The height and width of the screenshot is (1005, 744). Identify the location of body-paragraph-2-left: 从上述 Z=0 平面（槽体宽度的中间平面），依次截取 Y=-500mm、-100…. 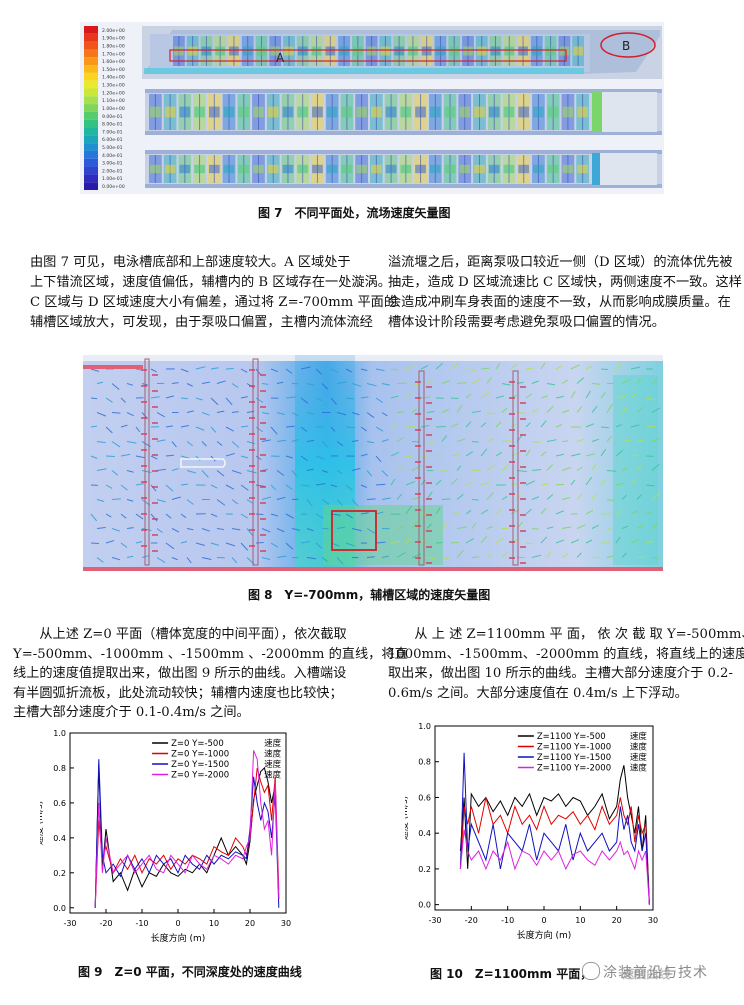
(210, 674).